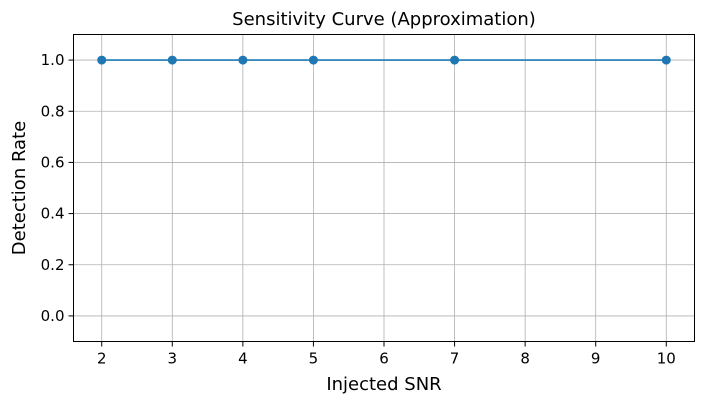  I want to click on x-tick-label: 2, so click(102, 359).